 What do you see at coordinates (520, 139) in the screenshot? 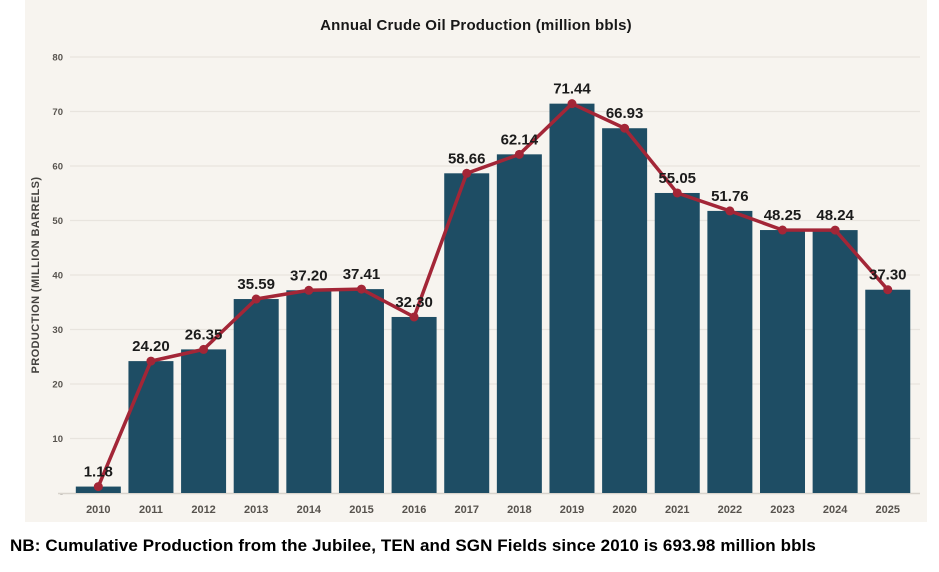
I see `data-label-2018: 62.14` at bounding box center [520, 139].